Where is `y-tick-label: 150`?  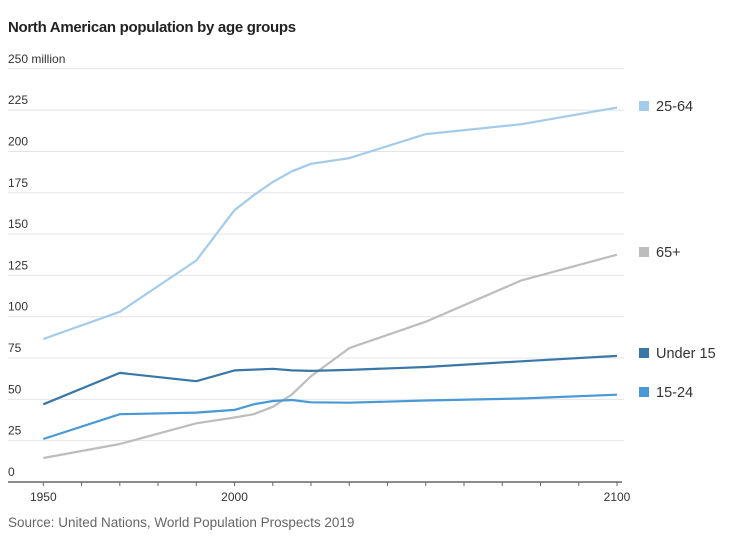 y-tick-label: 150 is located at coordinates (18, 224).